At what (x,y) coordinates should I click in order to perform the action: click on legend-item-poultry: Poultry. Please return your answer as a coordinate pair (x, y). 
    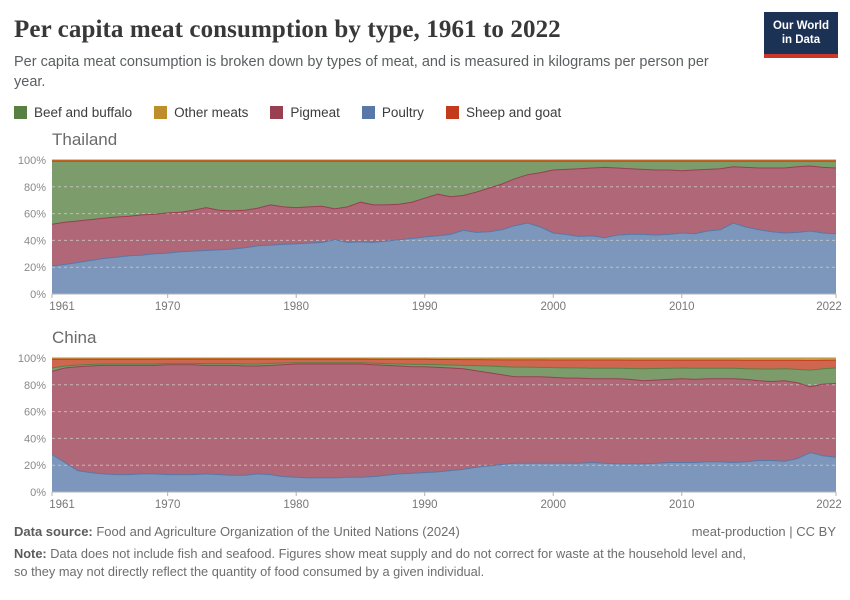
    Looking at the image, I should click on (392, 113).